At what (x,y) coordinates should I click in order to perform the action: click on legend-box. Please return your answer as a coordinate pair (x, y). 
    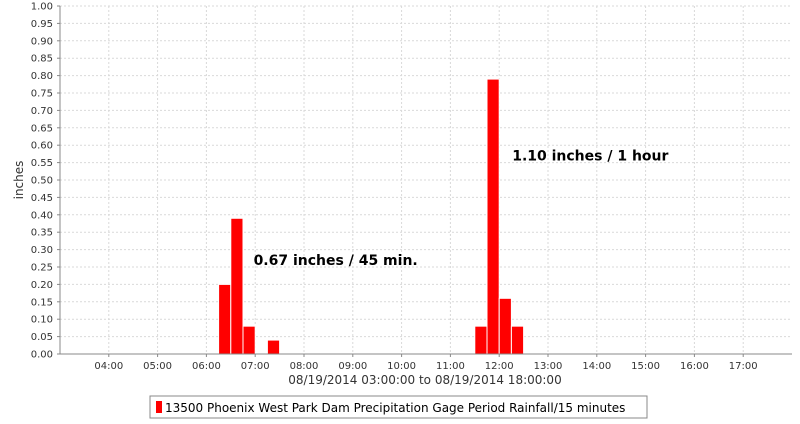
    Looking at the image, I should click on (398, 407).